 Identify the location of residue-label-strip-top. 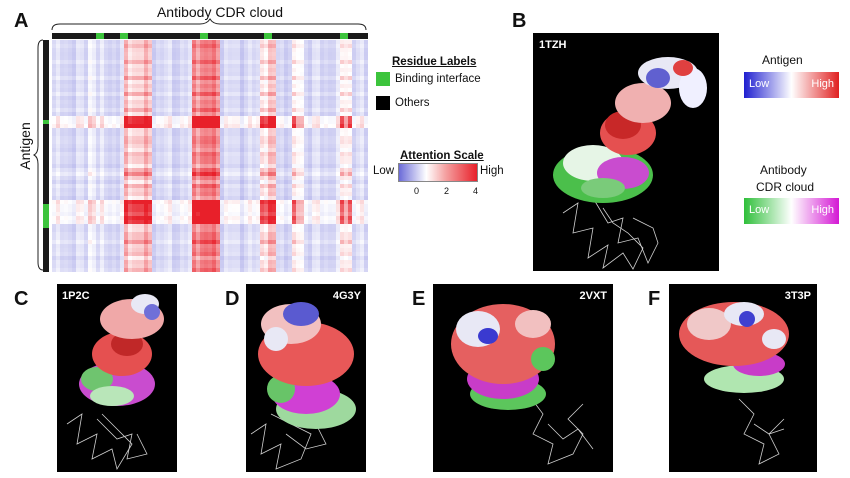
(210, 36).